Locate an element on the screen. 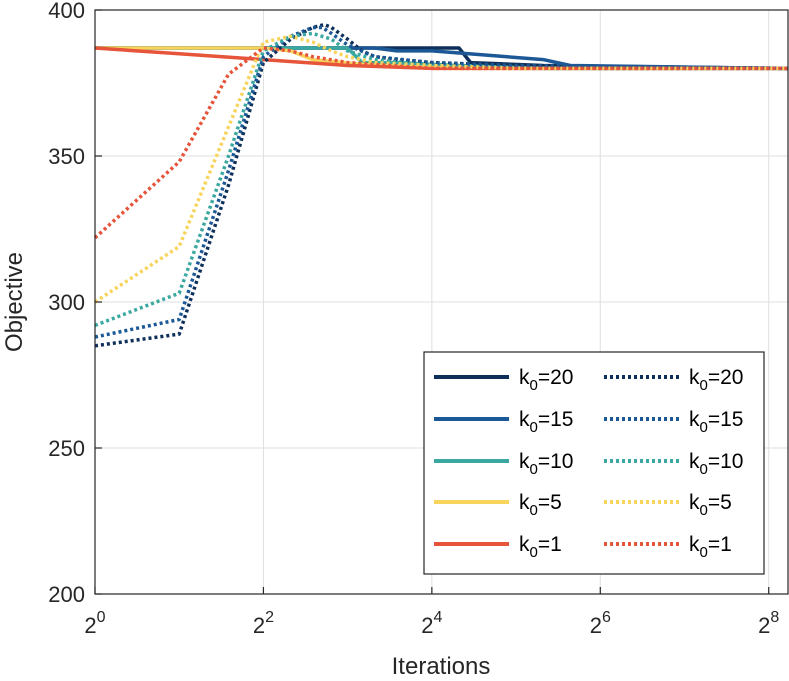  legend-label-k15-dotted: k0=15 is located at coordinates (716, 422).